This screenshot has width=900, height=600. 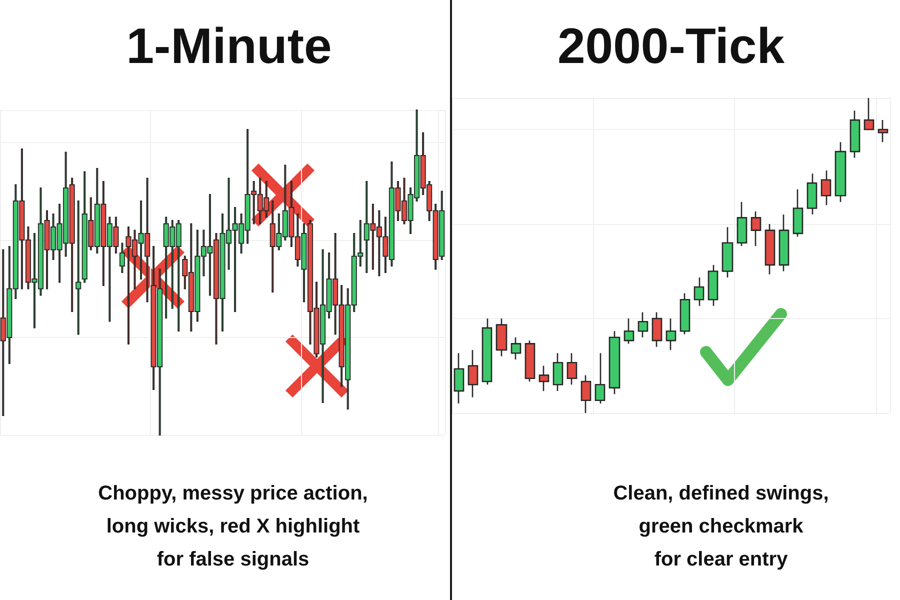 I want to click on chart-title: 1-Minute, so click(x=229, y=46).